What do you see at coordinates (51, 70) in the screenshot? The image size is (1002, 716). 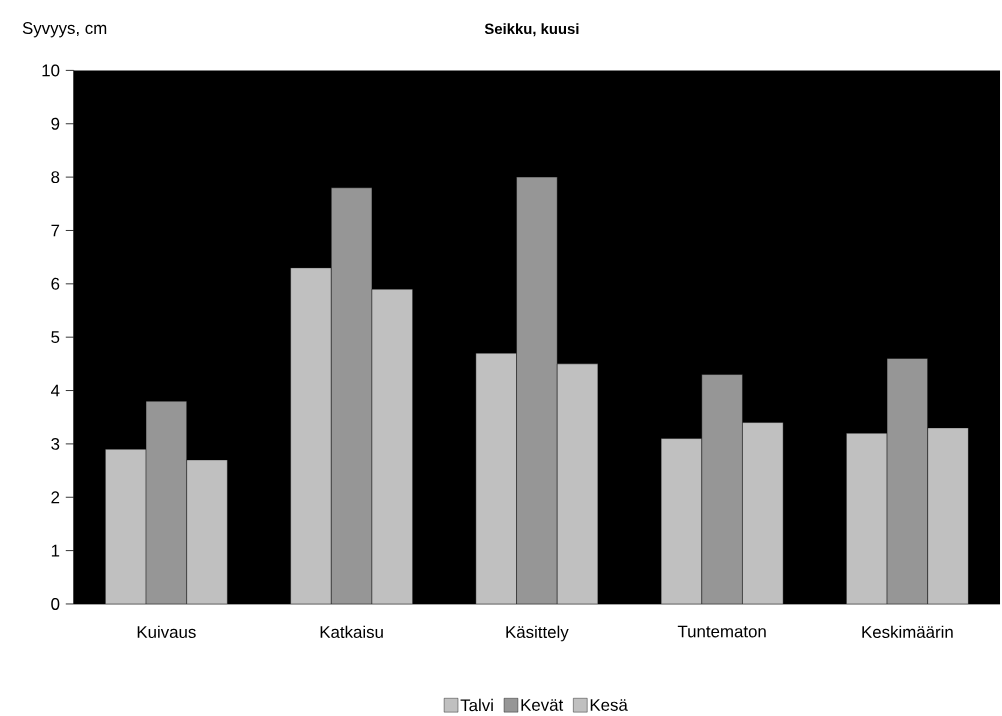 I see `y-tick-label: 10` at bounding box center [51, 70].